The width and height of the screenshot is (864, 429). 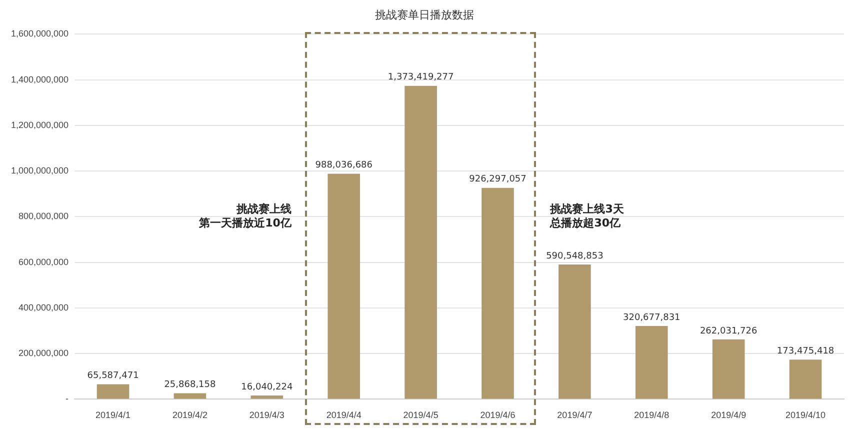 What do you see at coordinates (575, 256) in the screenshot?
I see `data-label: 590,548,853` at bounding box center [575, 256].